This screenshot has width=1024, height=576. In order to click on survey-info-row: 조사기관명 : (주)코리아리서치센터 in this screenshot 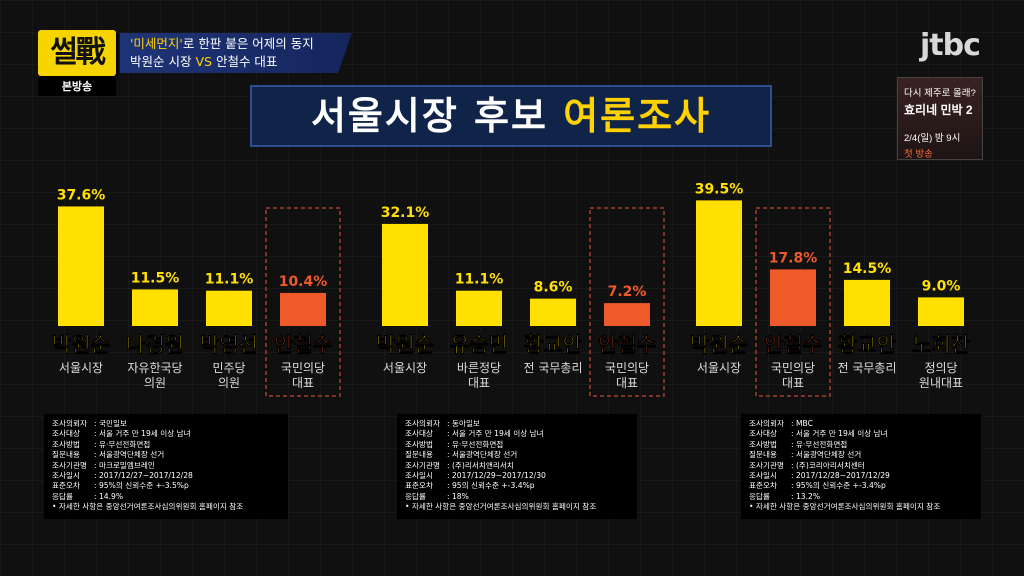, I will do `click(861, 466)`.